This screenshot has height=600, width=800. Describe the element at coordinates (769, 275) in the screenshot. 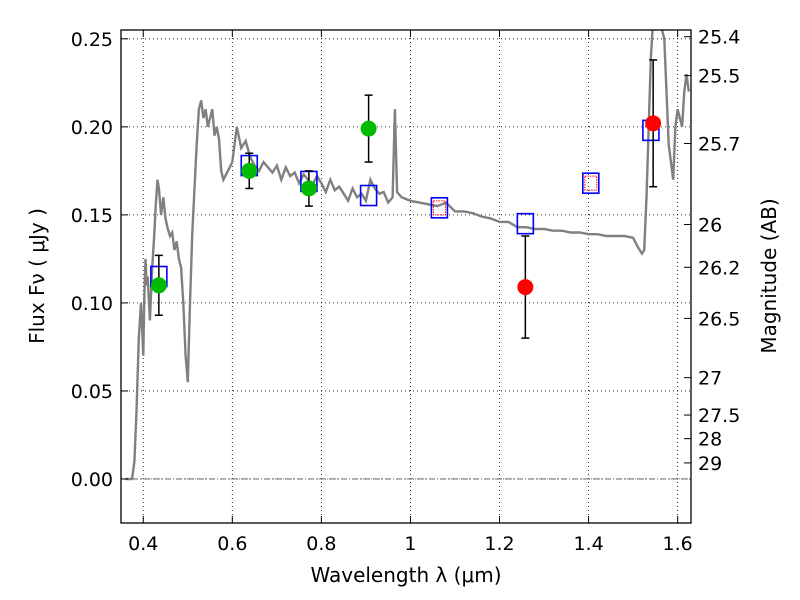

I see `y-axis-label-right: Magnitude (AB)` at that location.